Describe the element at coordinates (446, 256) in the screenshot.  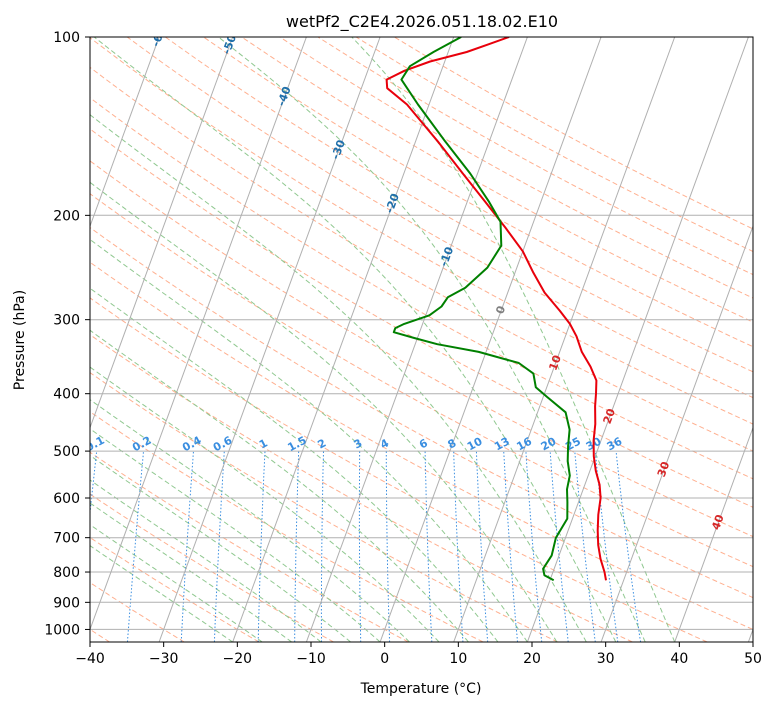
I see `isotherm-label: -10` at that location.